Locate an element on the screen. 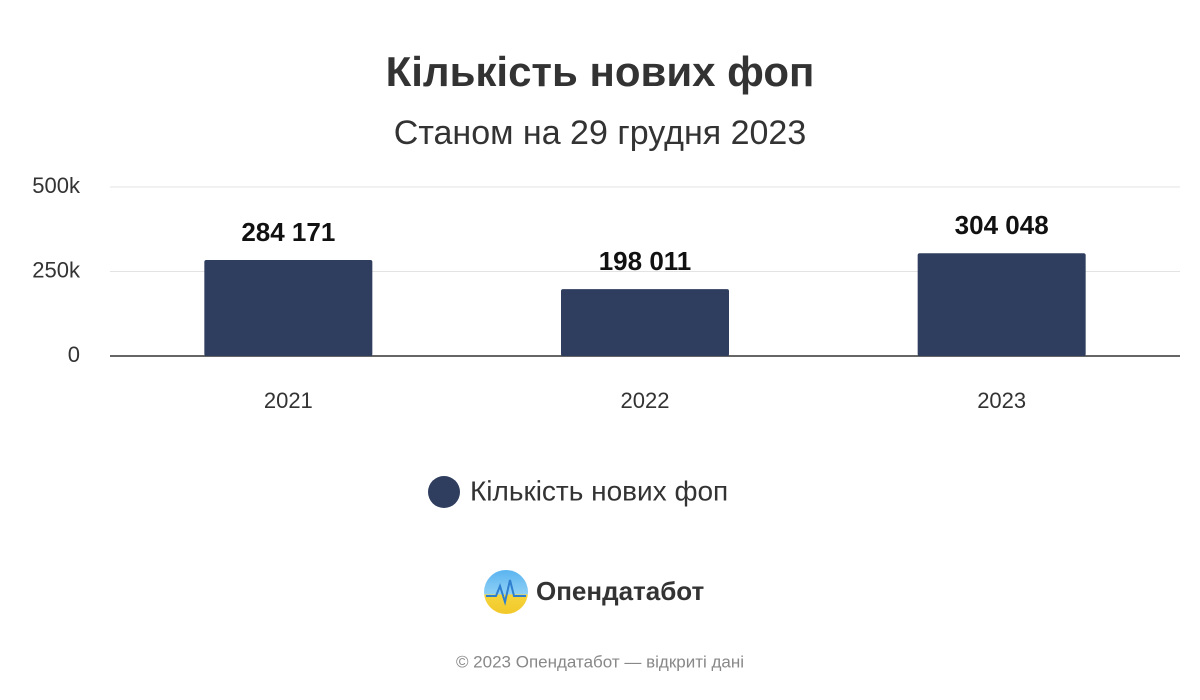  logo is located at coordinates (506, 592).